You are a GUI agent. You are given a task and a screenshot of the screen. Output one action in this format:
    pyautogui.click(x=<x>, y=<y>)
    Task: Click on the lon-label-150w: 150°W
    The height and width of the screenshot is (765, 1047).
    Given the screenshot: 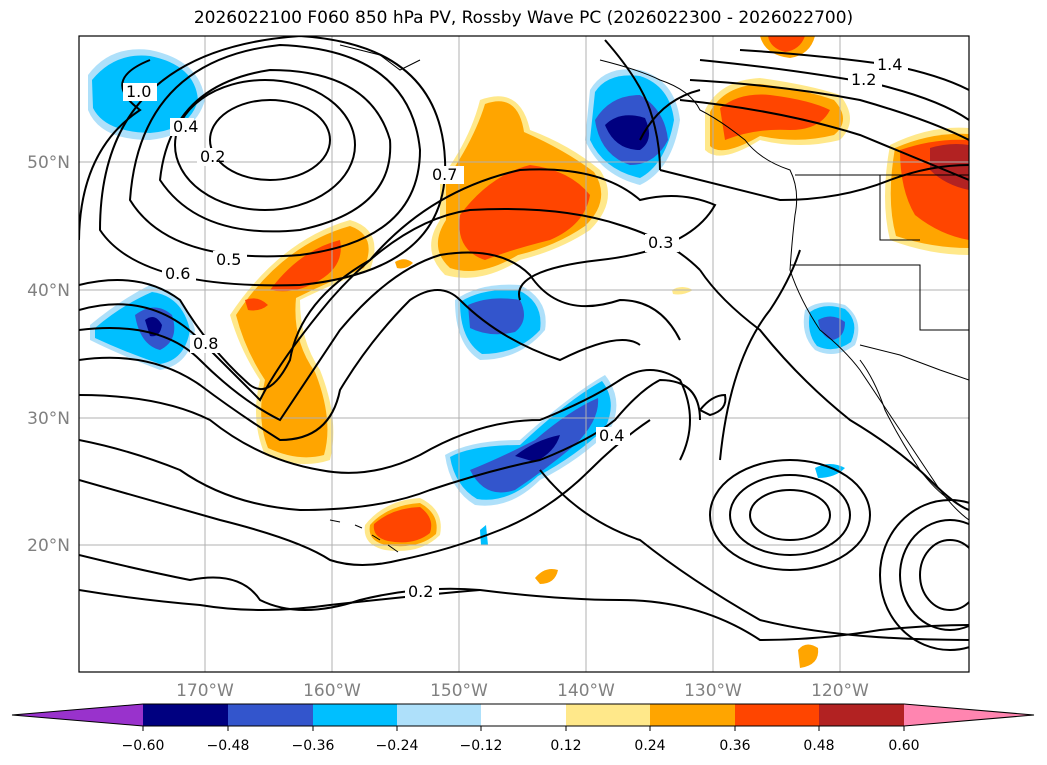 What is the action you would take?
    pyautogui.click(x=459, y=691)
    